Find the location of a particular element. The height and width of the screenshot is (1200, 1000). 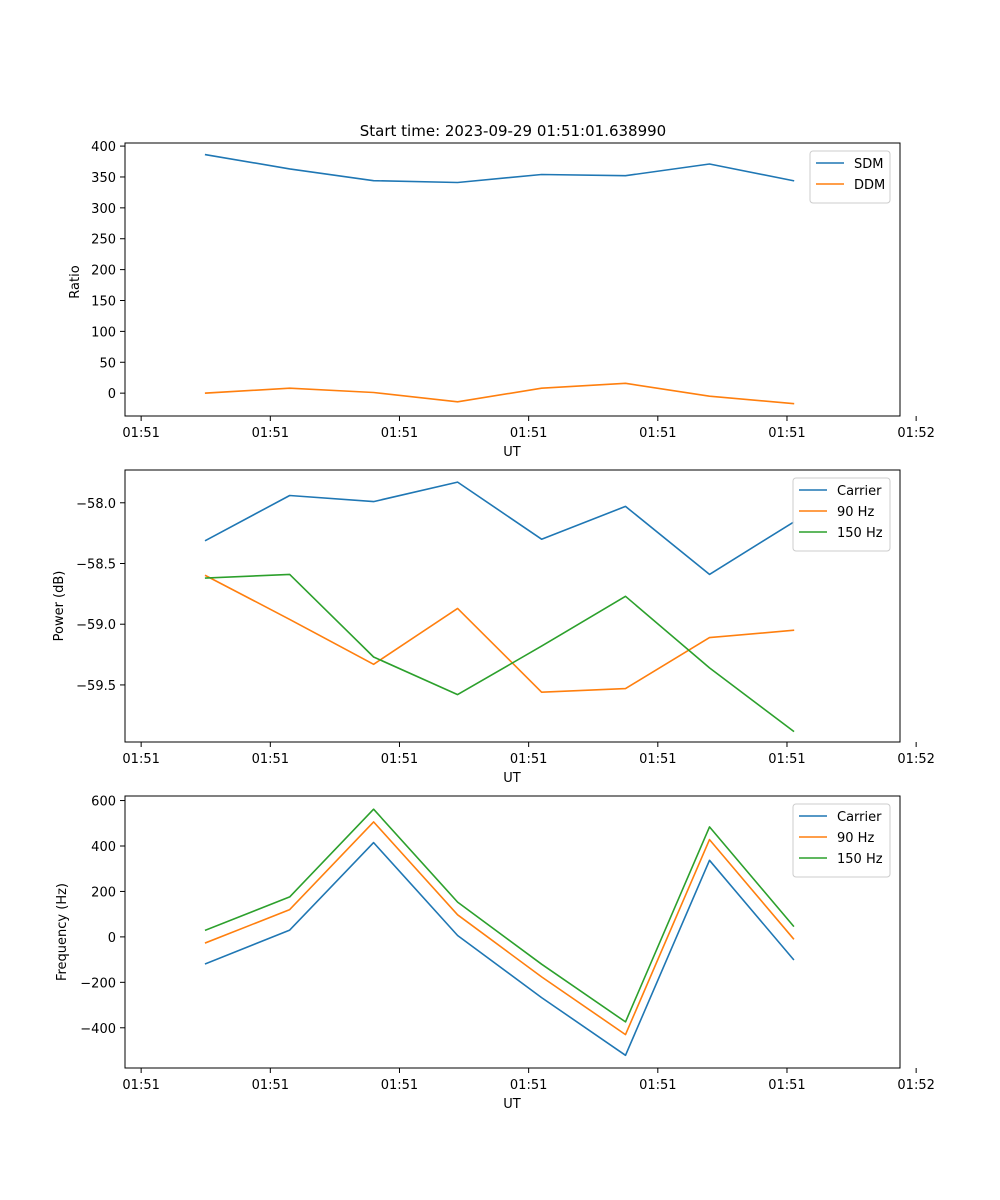

power-panel-legend-label-carrier: Carrier is located at coordinates (859, 491).